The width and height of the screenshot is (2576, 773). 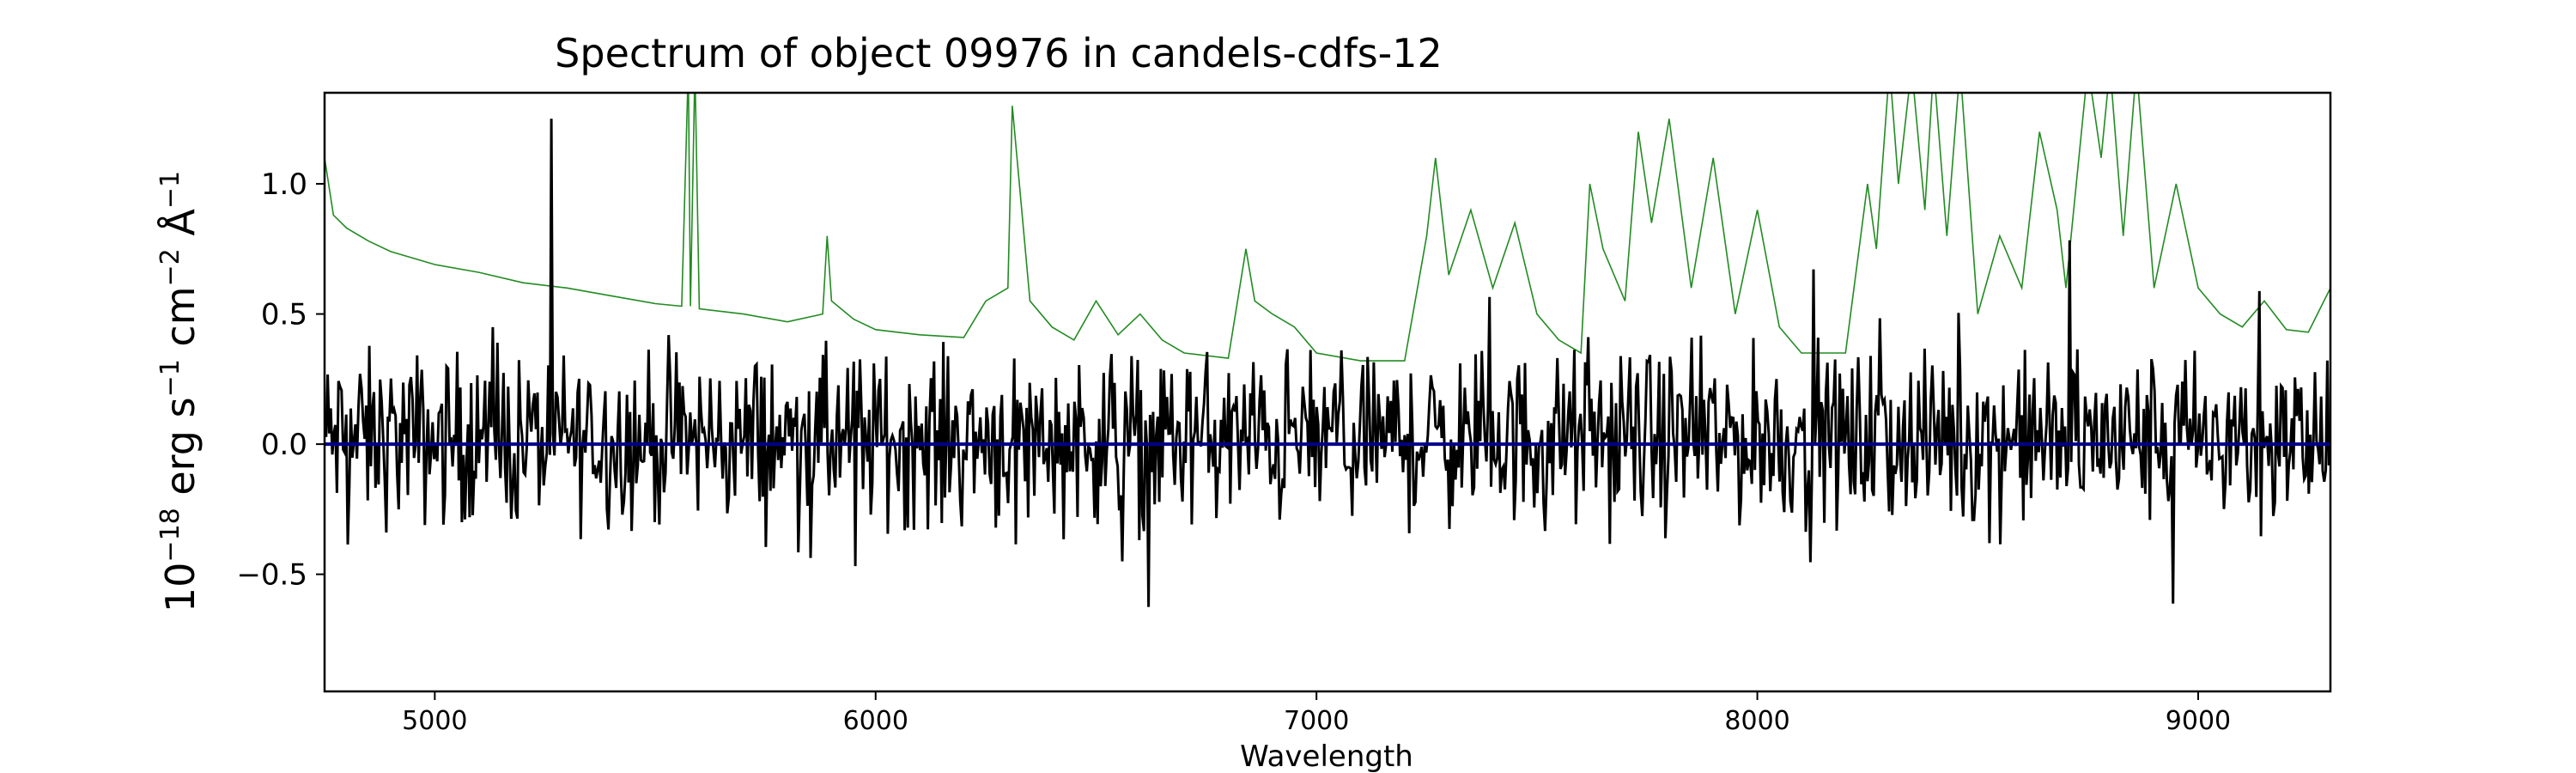 I want to click on y-axis-label: 10−18 erg s−1 cm−2 Å−1, so click(x=180, y=391).